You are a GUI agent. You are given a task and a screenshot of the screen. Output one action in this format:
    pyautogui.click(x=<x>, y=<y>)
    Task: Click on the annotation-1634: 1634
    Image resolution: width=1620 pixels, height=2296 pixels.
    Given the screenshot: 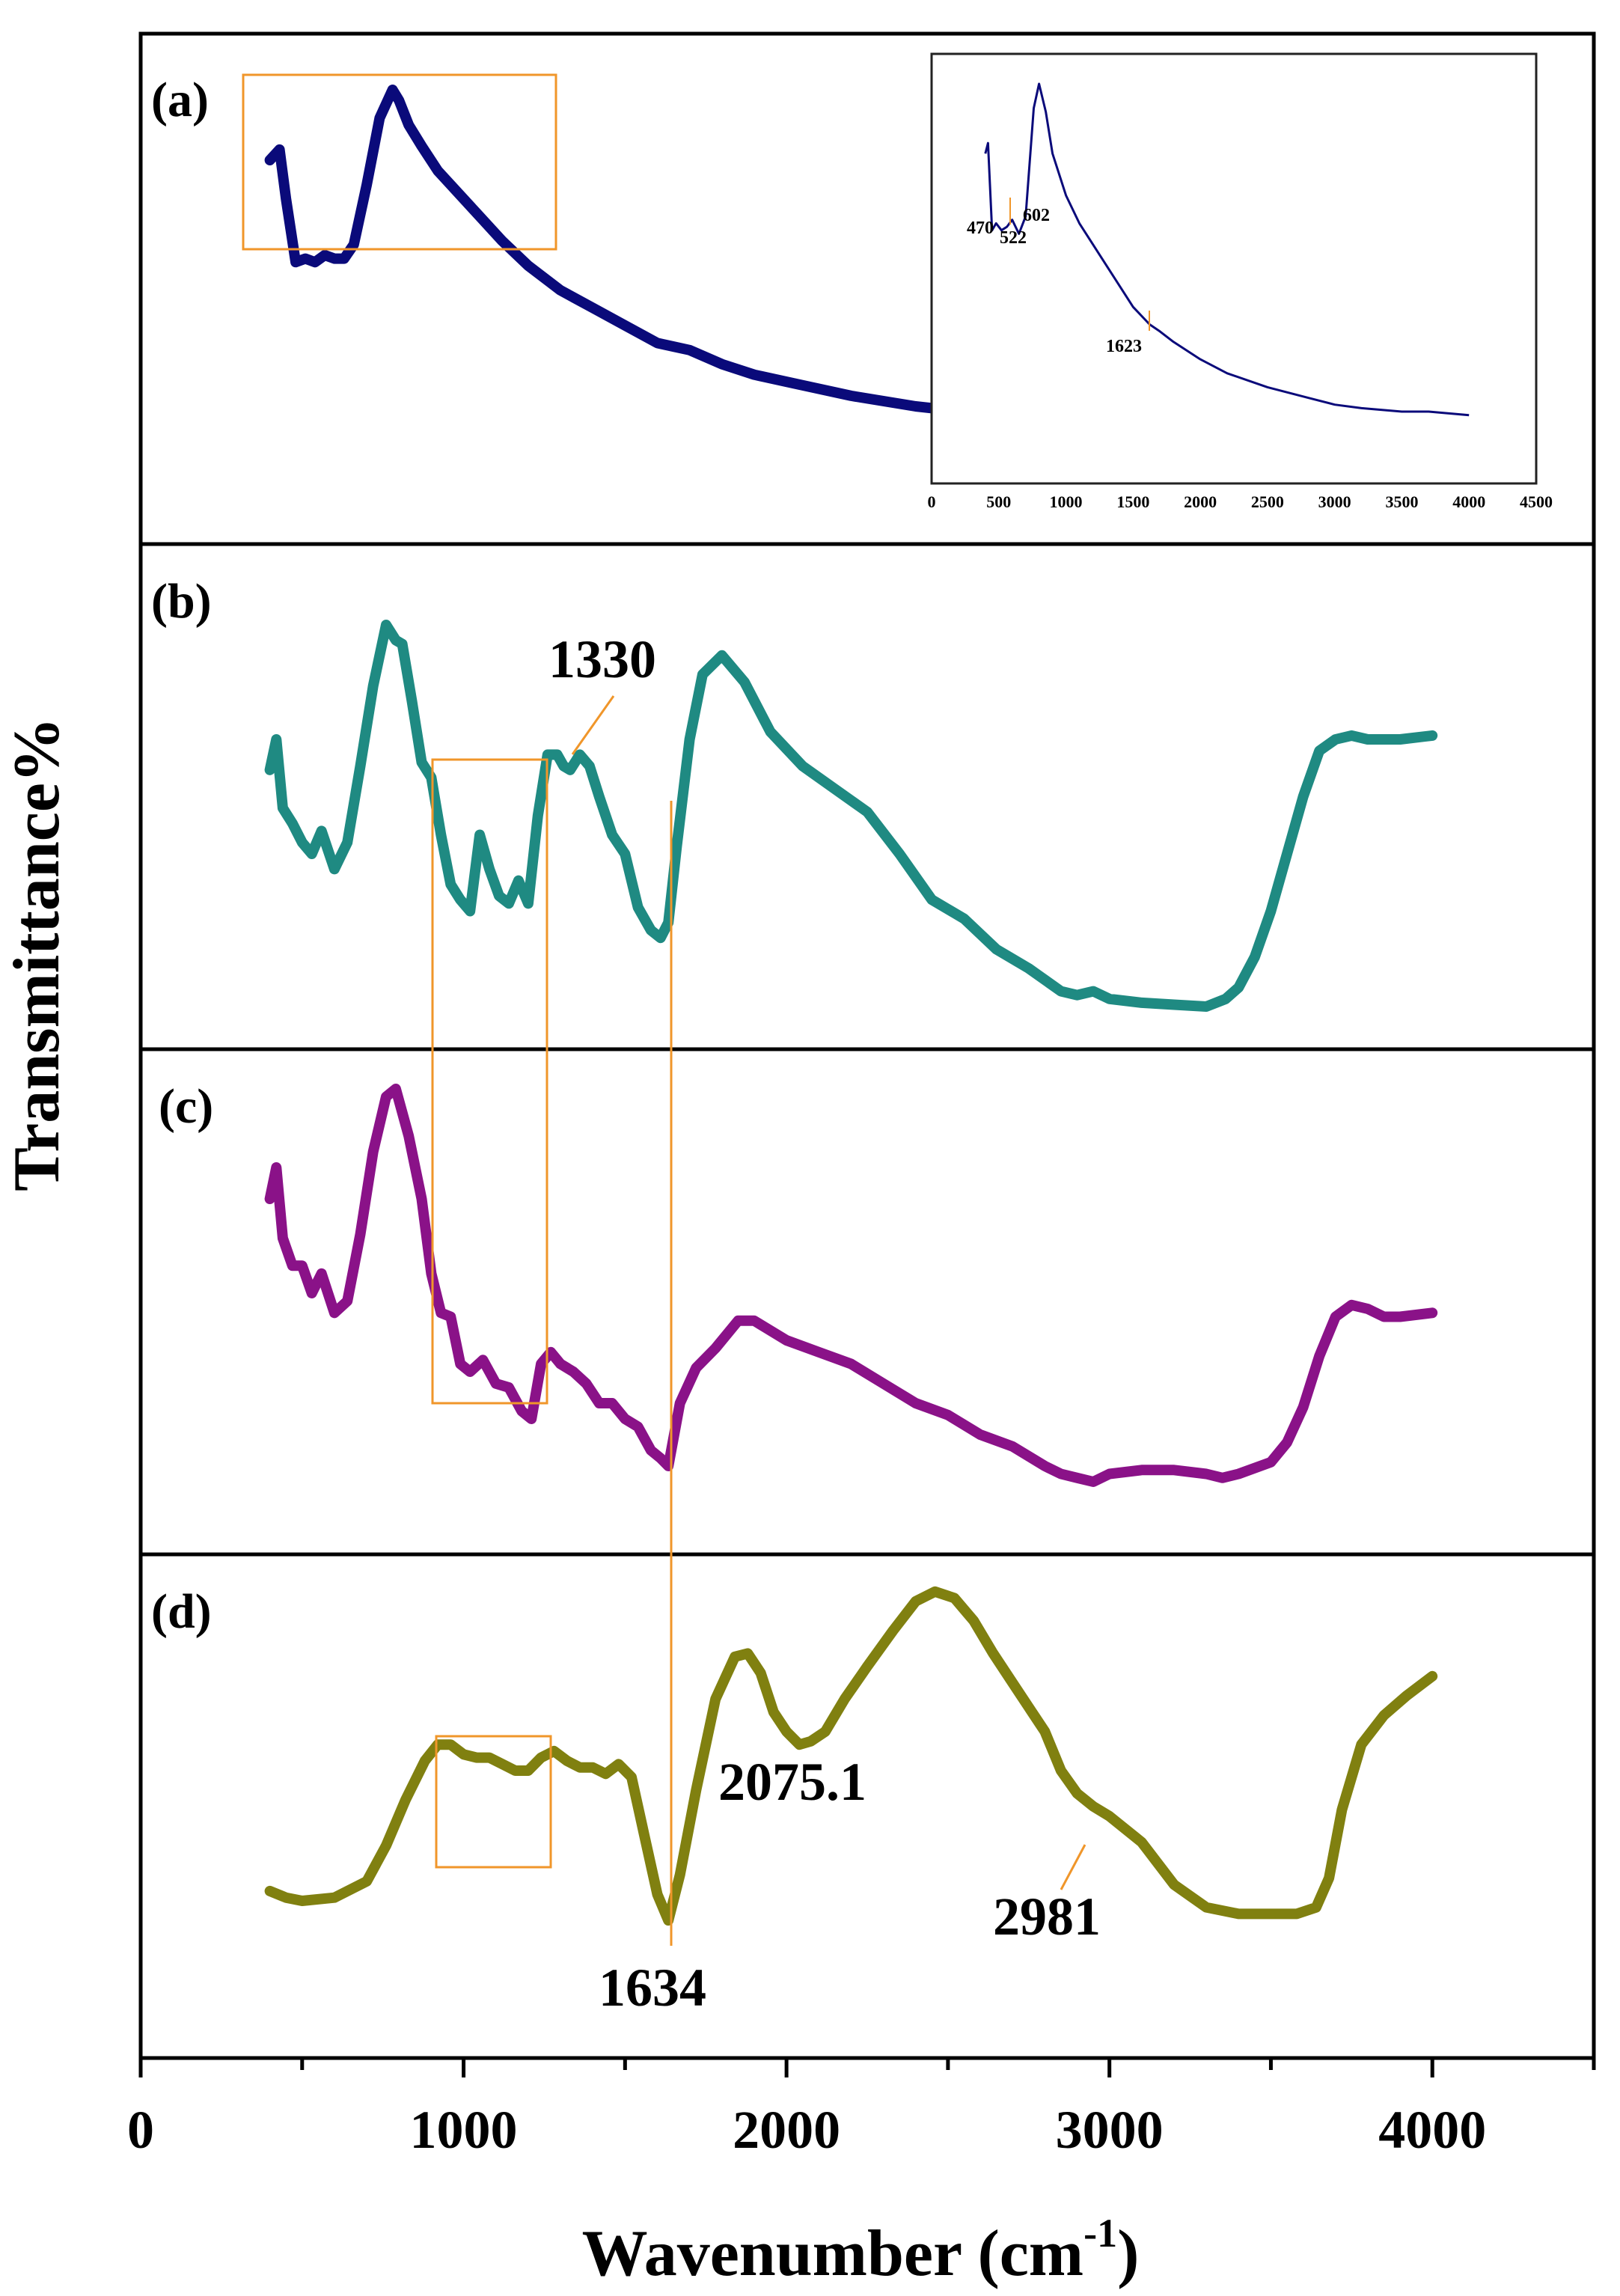 What is the action you would take?
    pyautogui.click(x=652, y=1988)
    